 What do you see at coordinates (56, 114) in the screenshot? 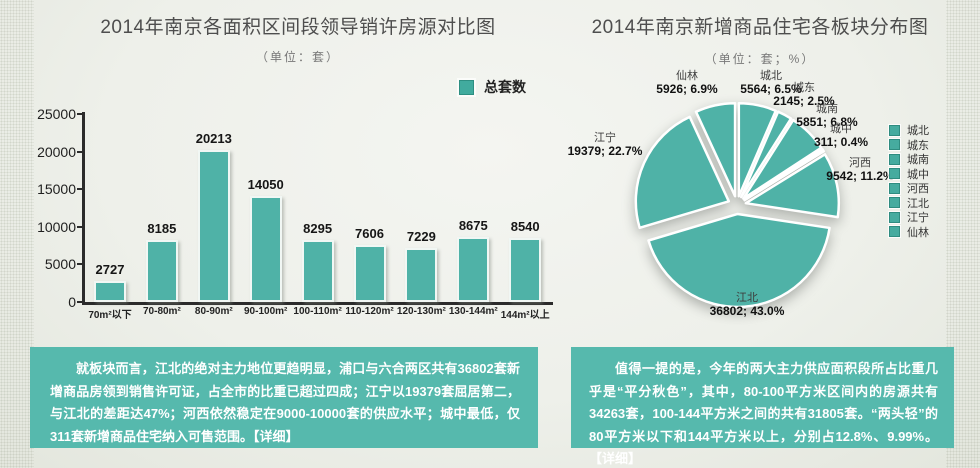
I see `y-tick-label: 25000` at bounding box center [56, 114].